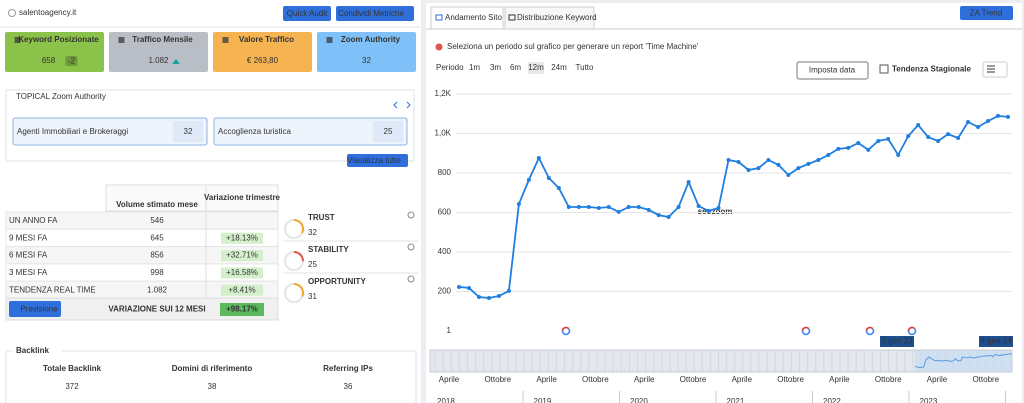 The height and width of the screenshot is (403, 1024). What do you see at coordinates (312, 296) in the screenshot?
I see `score-value: 31` at bounding box center [312, 296].